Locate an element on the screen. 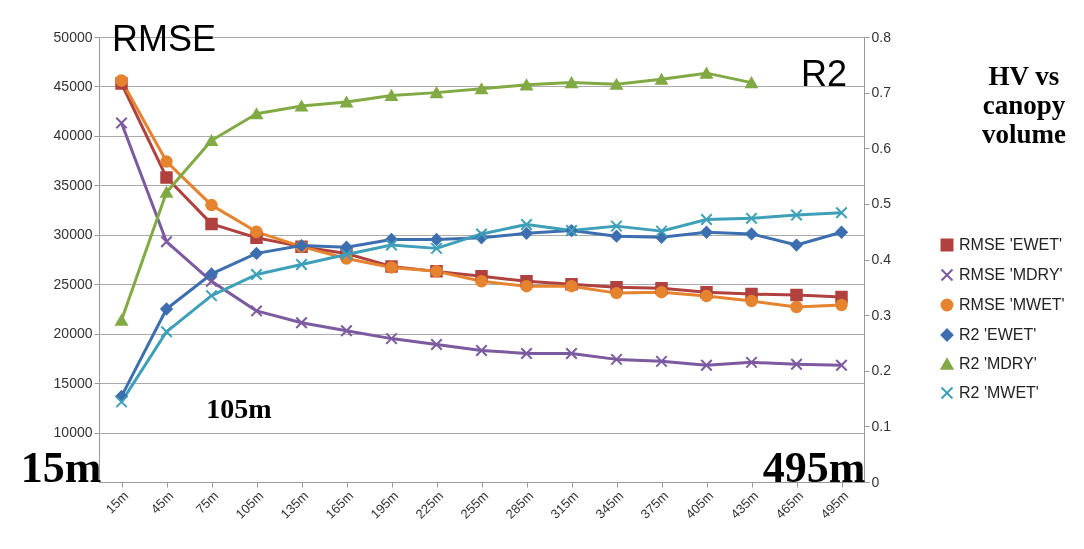  y-tick-label: 20000 is located at coordinates (73, 333).